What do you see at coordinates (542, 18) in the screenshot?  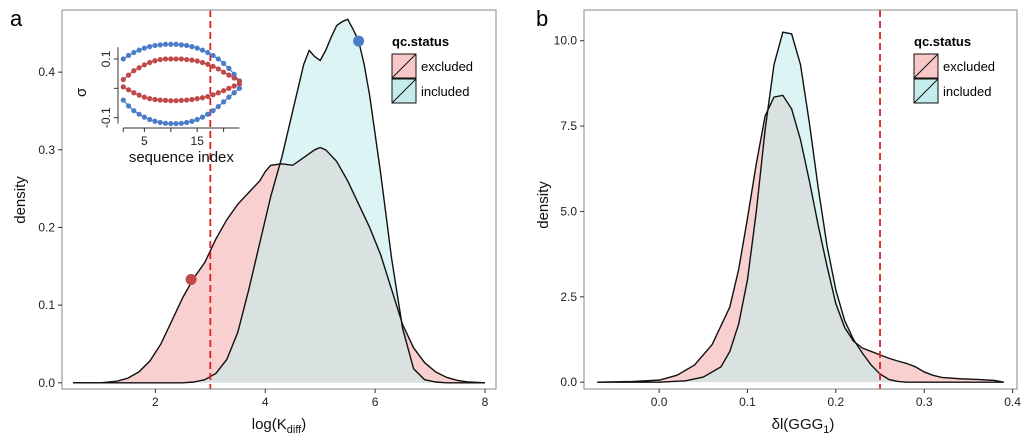 I see `panel-label: b` at bounding box center [542, 18].